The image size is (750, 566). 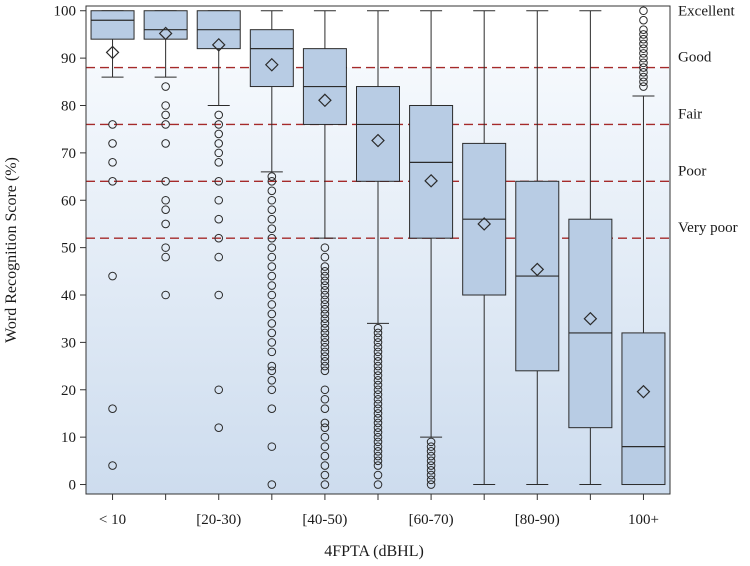 What do you see at coordinates (692, 171) in the screenshot?
I see `band-label-poor: Poor` at bounding box center [692, 171].